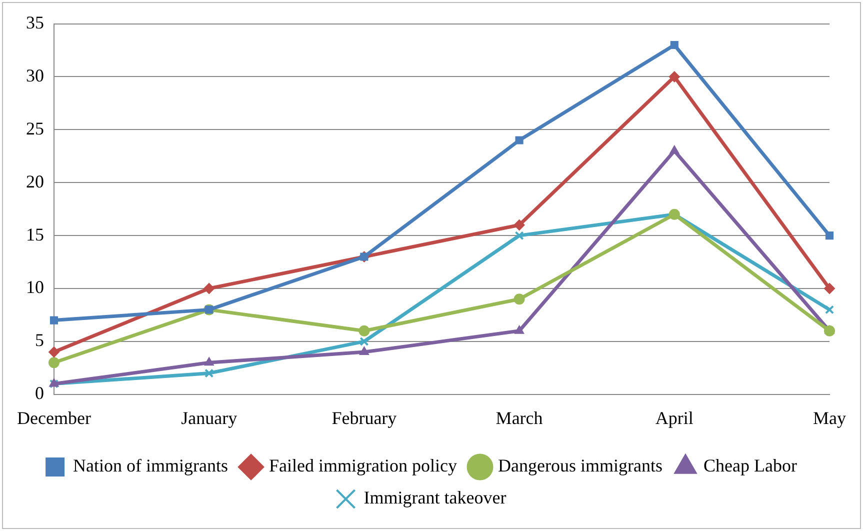  I want to click on x-tick-label: May, so click(829, 418).